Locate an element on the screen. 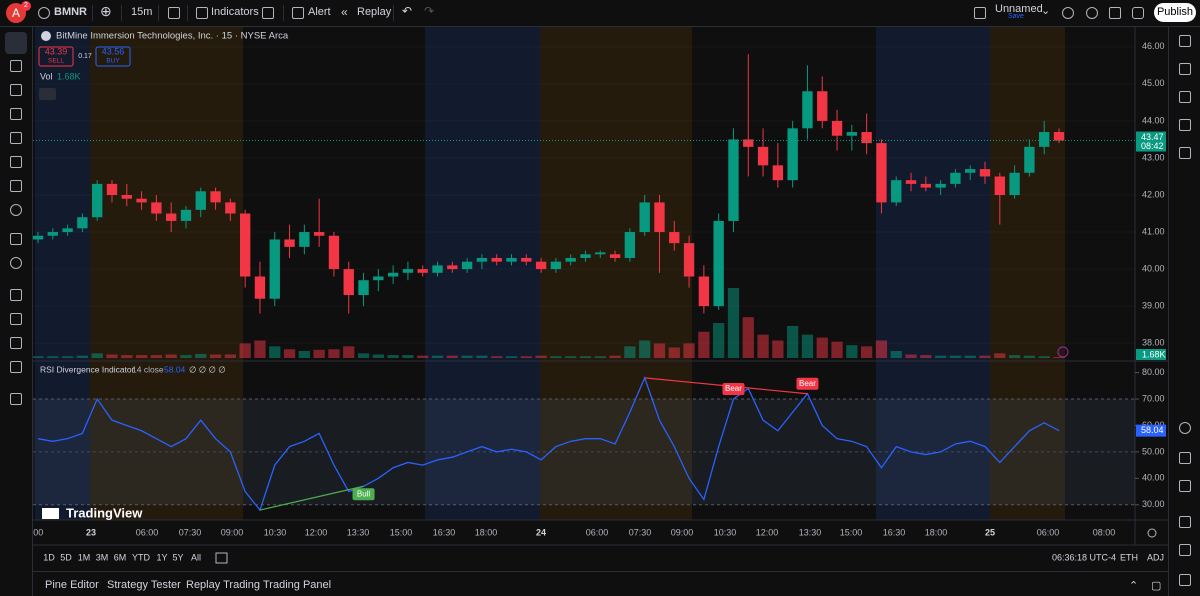 The width and height of the screenshot is (1200, 596). buy-price: 43.56 is located at coordinates (113, 51).